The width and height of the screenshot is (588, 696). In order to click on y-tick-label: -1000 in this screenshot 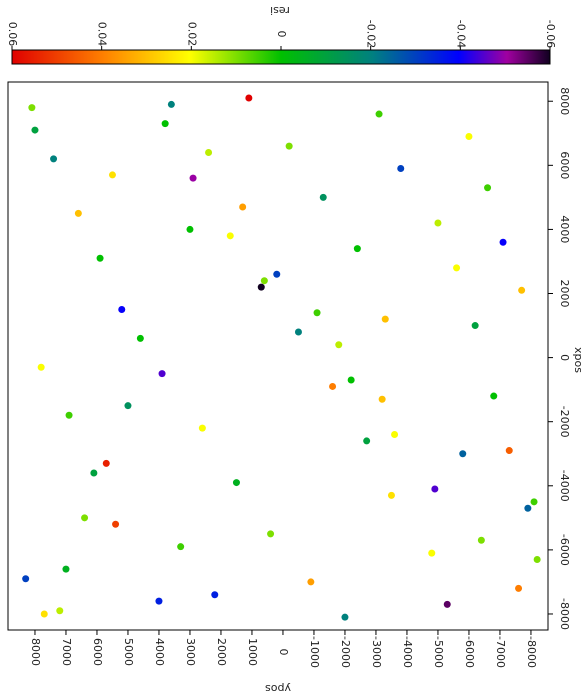, I will do `click(314, 652)`.